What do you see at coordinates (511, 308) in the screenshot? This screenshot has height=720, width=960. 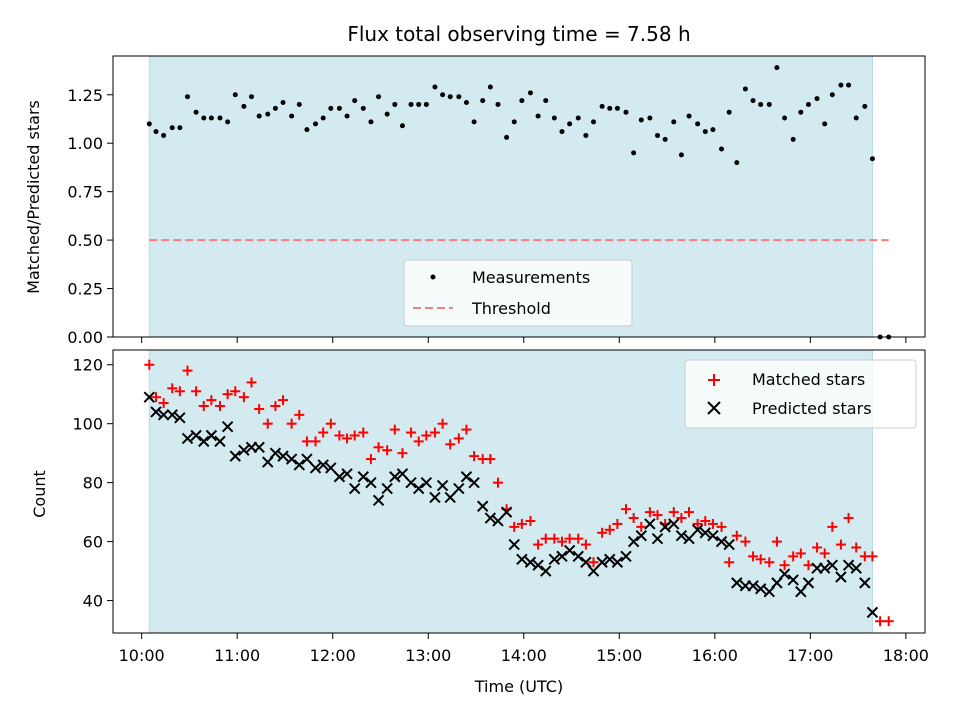 I see `legend-threshold-label: Threshold` at bounding box center [511, 308].